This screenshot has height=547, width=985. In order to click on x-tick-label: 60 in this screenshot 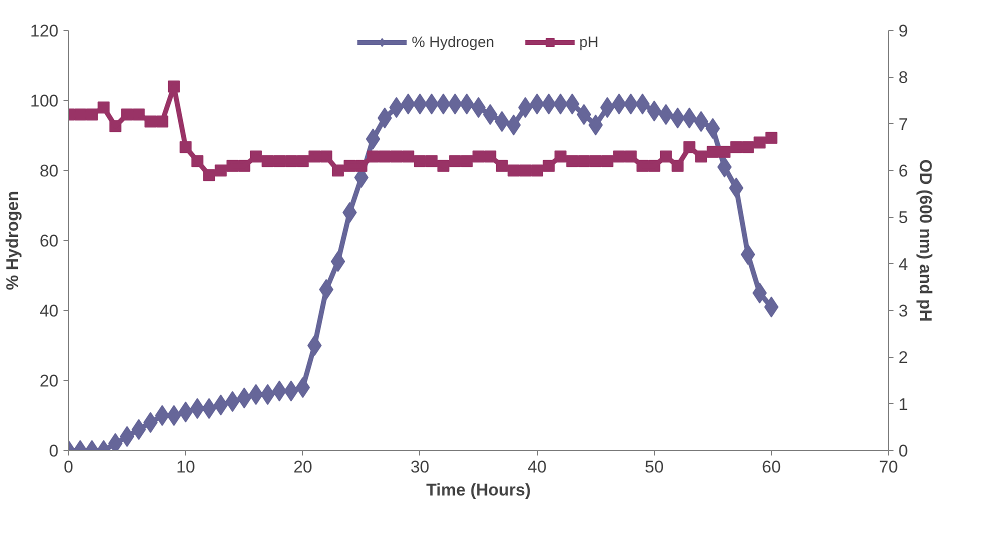, I will do `click(771, 467)`.